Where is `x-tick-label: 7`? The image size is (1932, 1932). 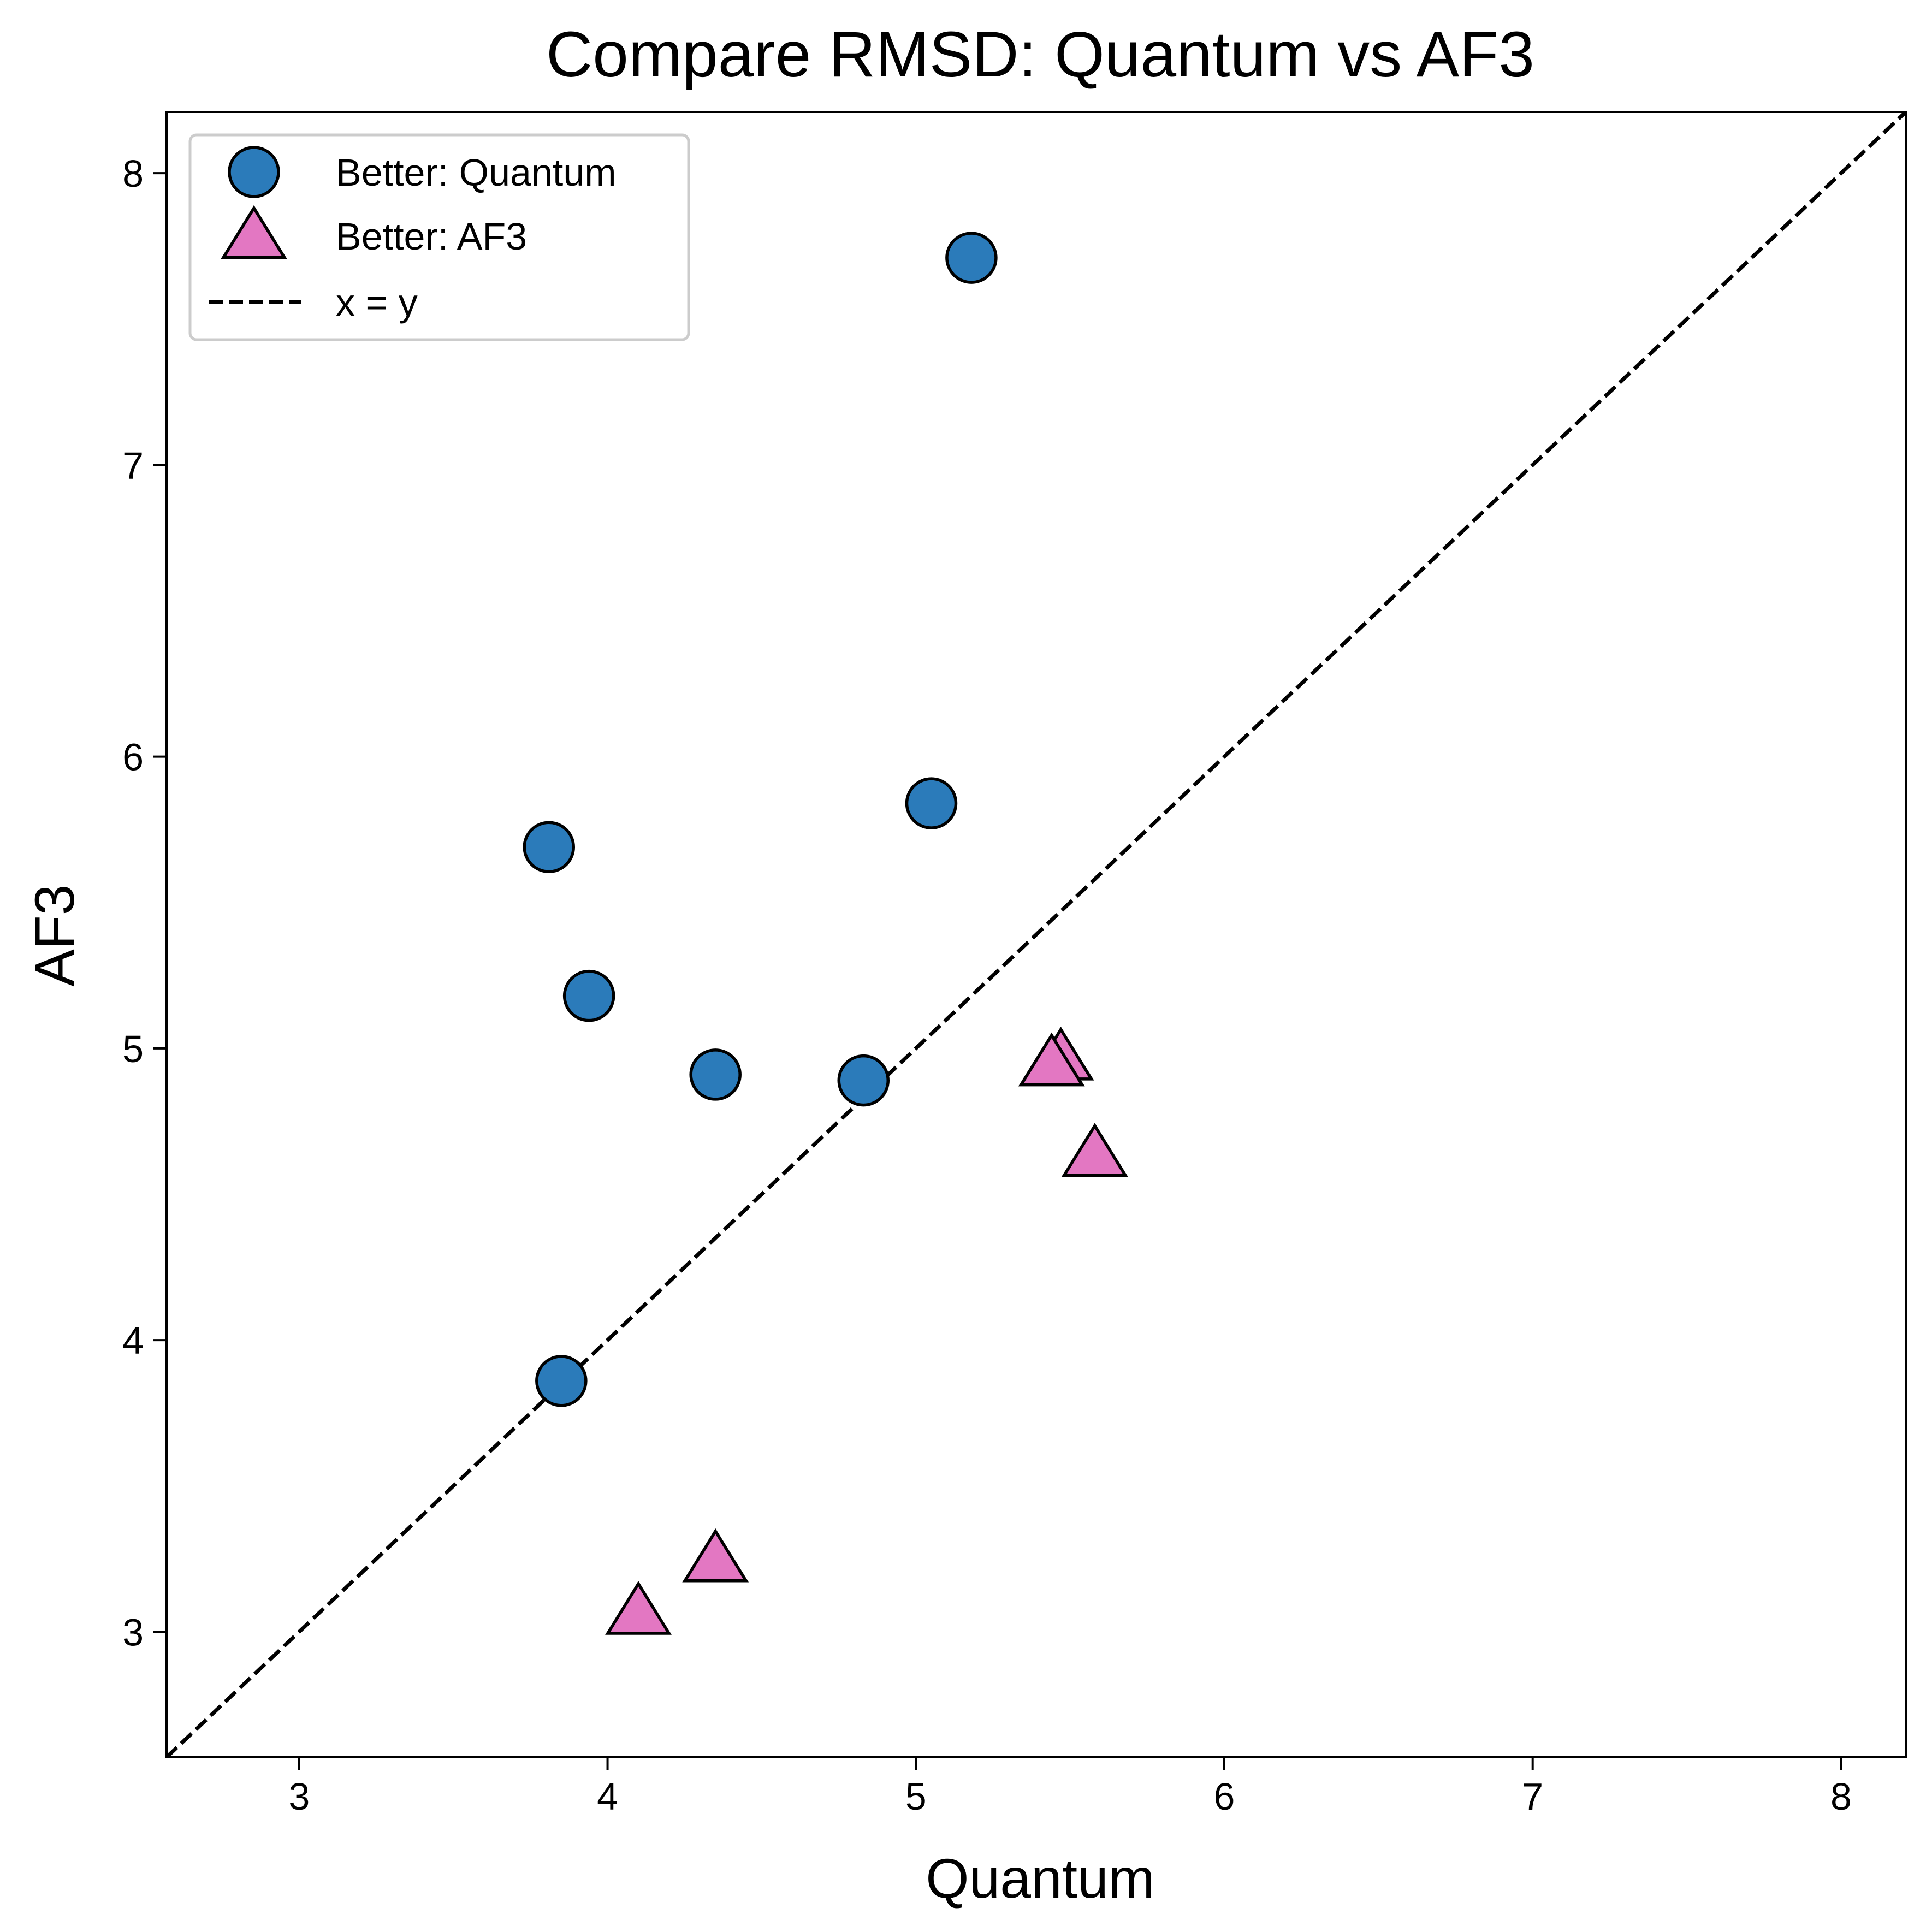
x-tick-label: 7 is located at coordinates (1533, 1797).